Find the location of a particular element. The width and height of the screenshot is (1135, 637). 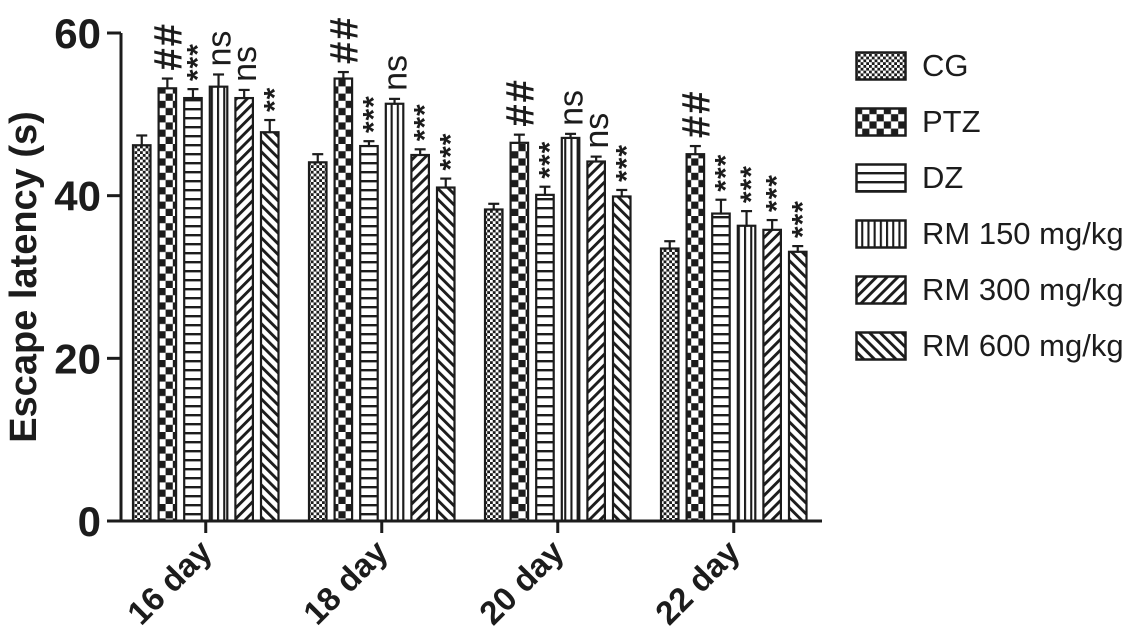

legend-label-ptz: PTZ is located at coordinates (951, 121).